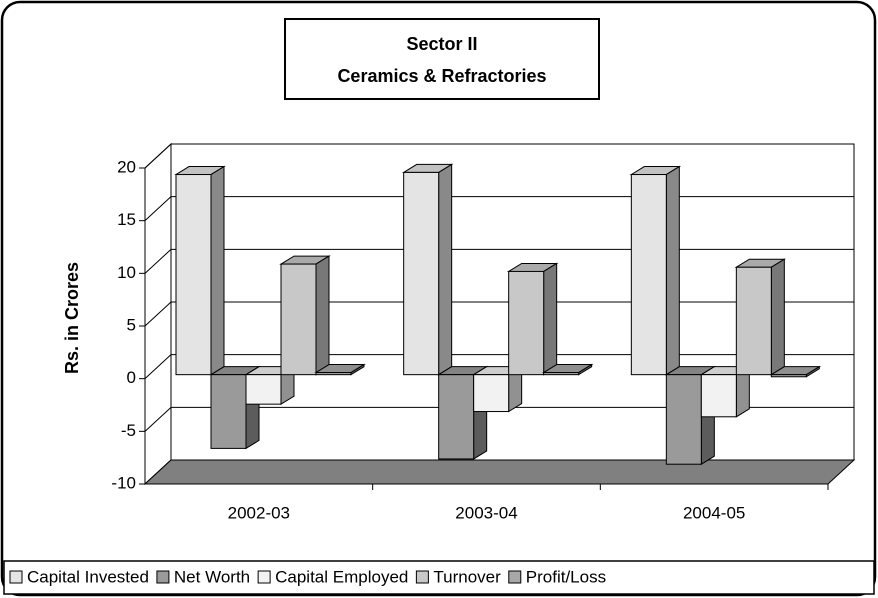 The image size is (878, 598). What do you see at coordinates (441, 76) in the screenshot?
I see `chart-title: Ceramics & Refractories` at bounding box center [441, 76].